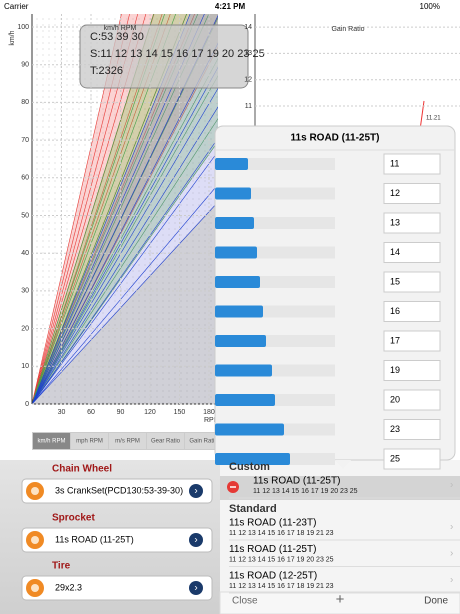 The width and height of the screenshot is (460, 614). What do you see at coordinates (335, 138) in the screenshot?
I see `popover-title: 11s ROAD (11-25T)` at bounding box center [335, 138].